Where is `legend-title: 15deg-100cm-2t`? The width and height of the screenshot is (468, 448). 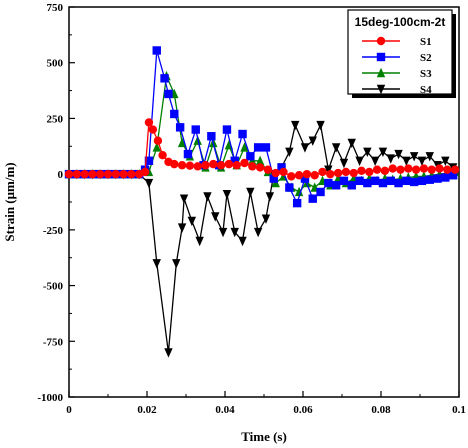
legend-title: 15deg-100cm-2t is located at coordinates (400, 22).